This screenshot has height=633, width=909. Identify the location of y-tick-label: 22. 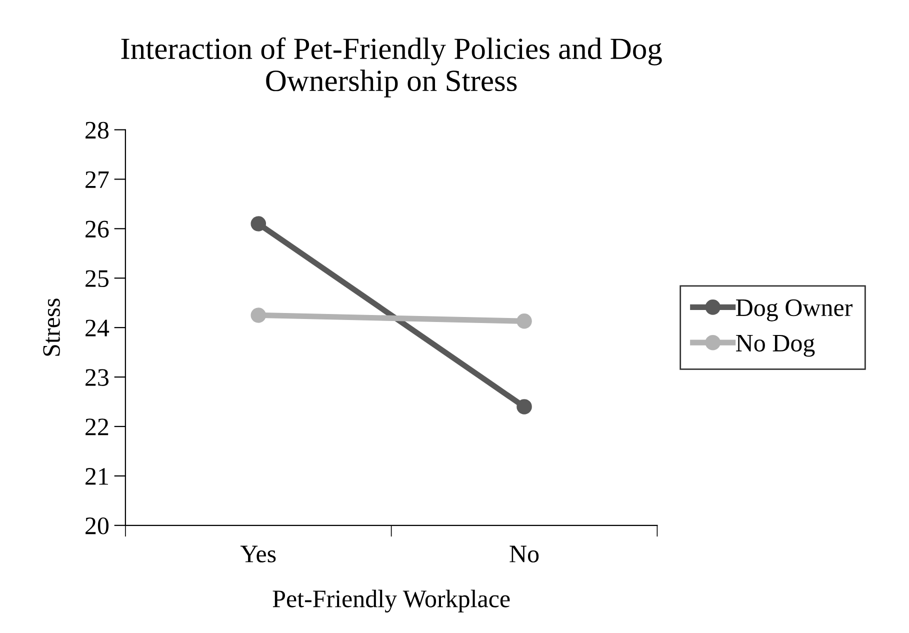
(97, 427).